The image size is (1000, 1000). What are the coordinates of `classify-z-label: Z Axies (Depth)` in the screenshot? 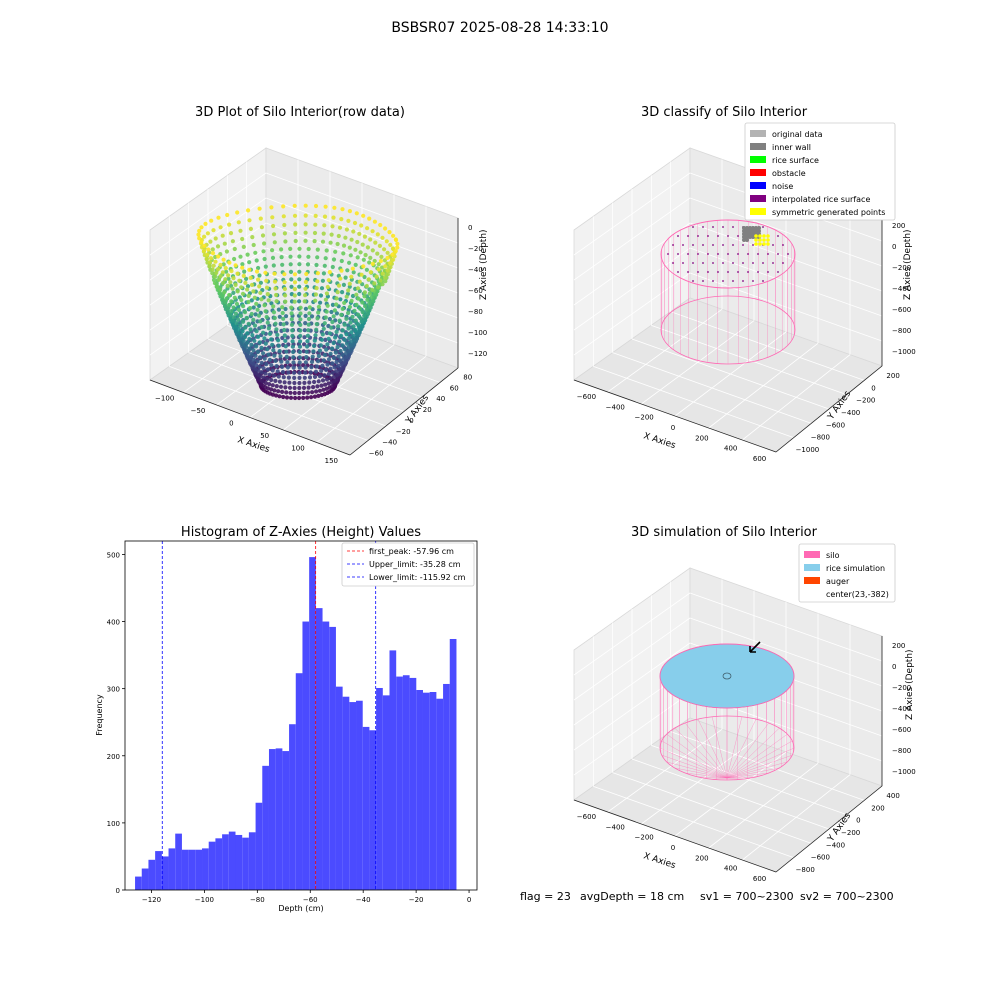 It's located at (908, 264).